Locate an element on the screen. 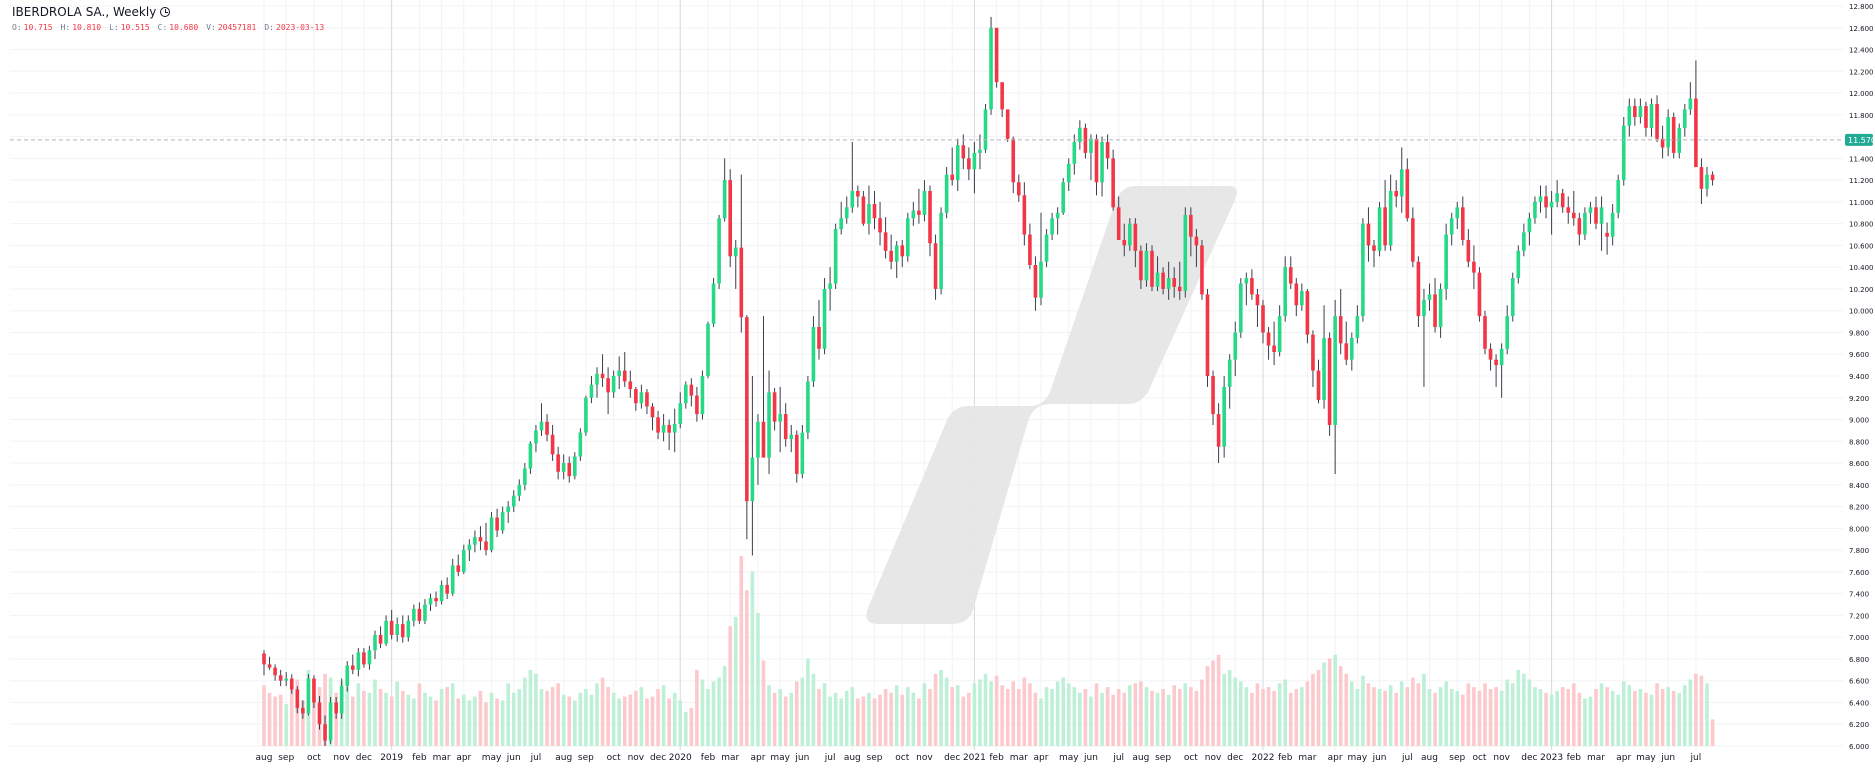 The height and width of the screenshot is (768, 1875). price-tick-label: 11.200 is located at coordinates (1861, 181).